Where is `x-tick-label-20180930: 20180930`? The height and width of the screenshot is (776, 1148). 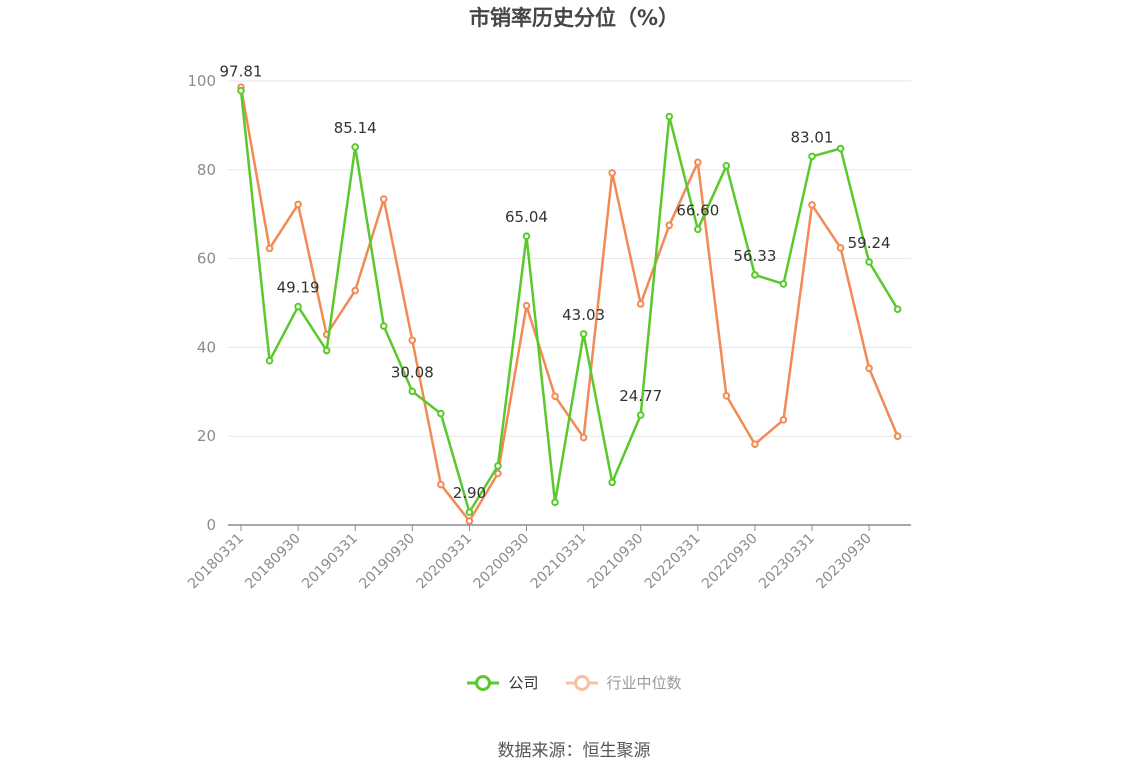 x-tick-label-20180930: 20180930 is located at coordinates (273, 562).